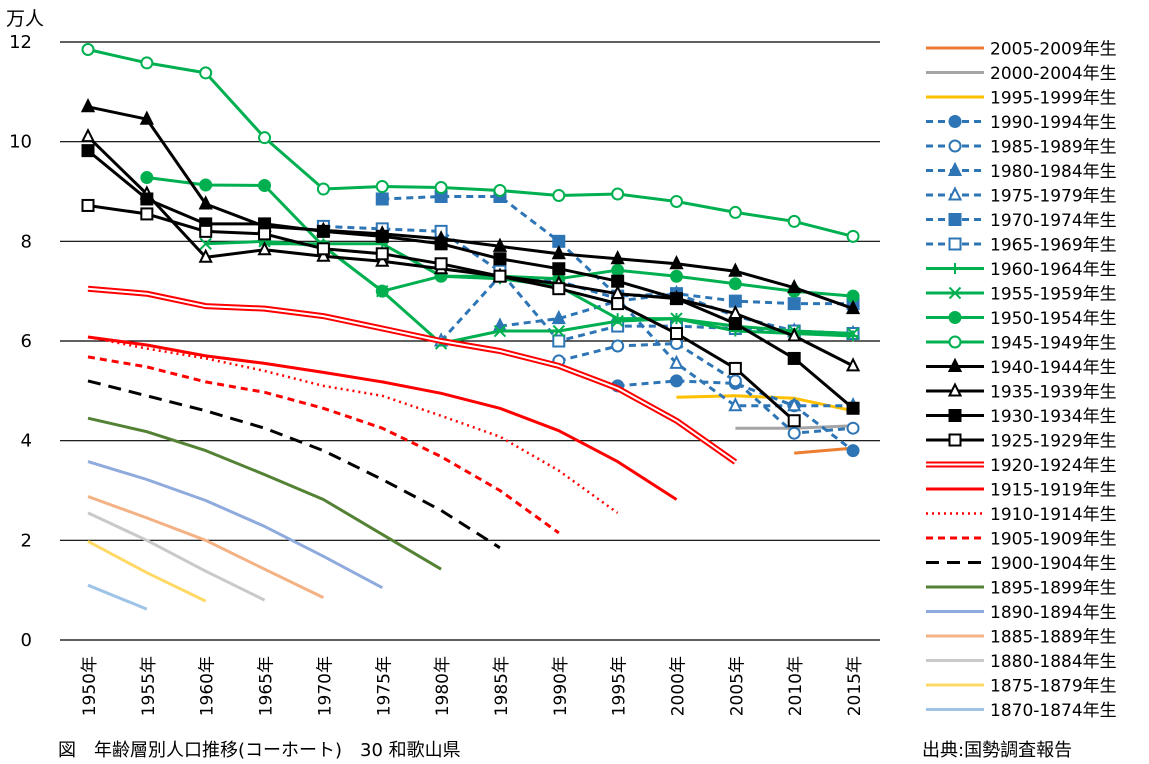 This screenshot has width=1149, height=764. Describe the element at coordinates (1053, 417) in the screenshot. I see `legend-label: 1930-1934年生` at that location.